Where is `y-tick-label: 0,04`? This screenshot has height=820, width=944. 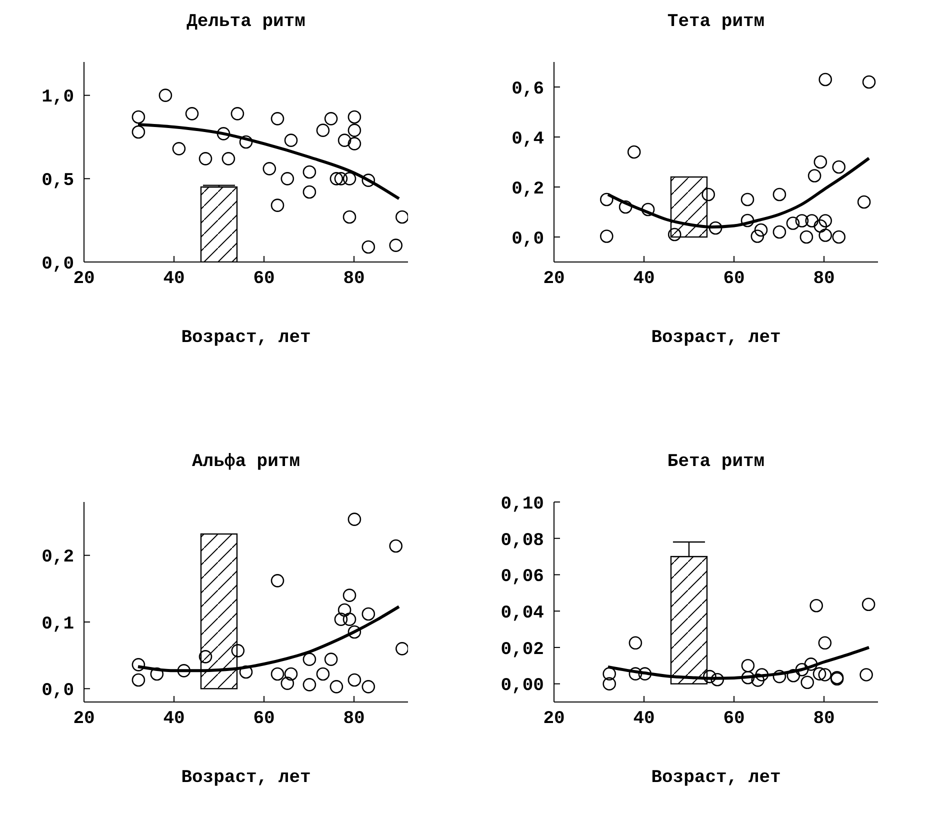
y-tick-label: 0,04 is located at coordinates (522, 613).